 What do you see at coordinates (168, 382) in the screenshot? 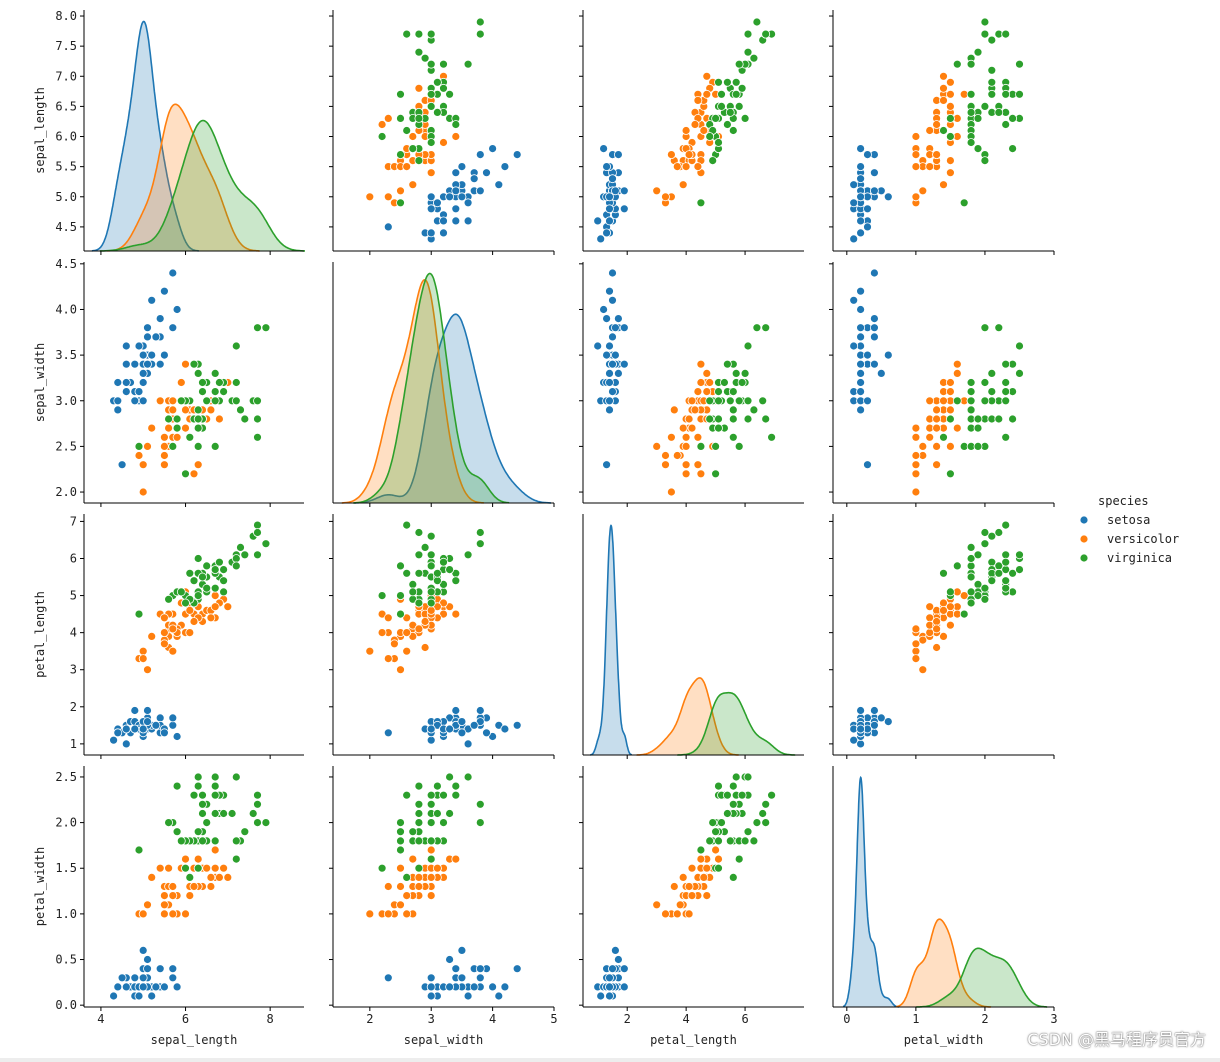
I see `panel-scatter-sepal-width-vs-sepal-length: 2.0 2.5 3.0 3.5 4.0 4.5 sepal_width` at bounding box center [168, 382].